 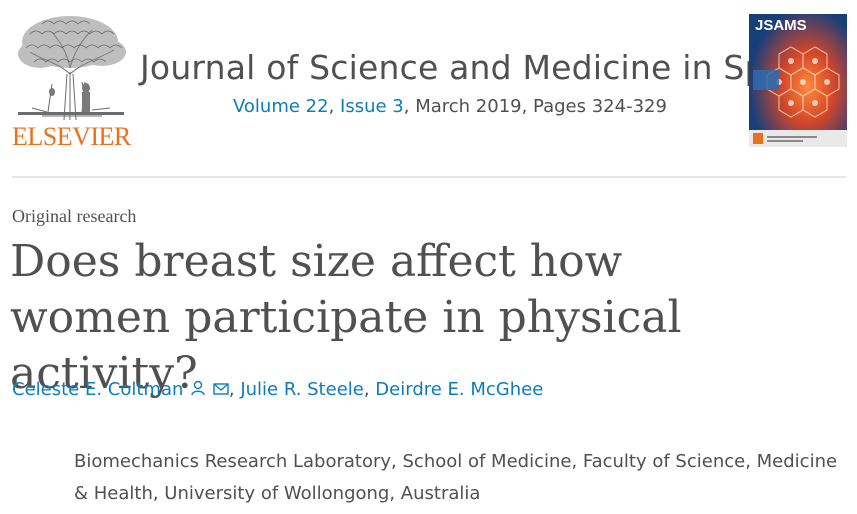 I want to click on author-link-steele: Julie R. Steele, so click(x=302, y=389).